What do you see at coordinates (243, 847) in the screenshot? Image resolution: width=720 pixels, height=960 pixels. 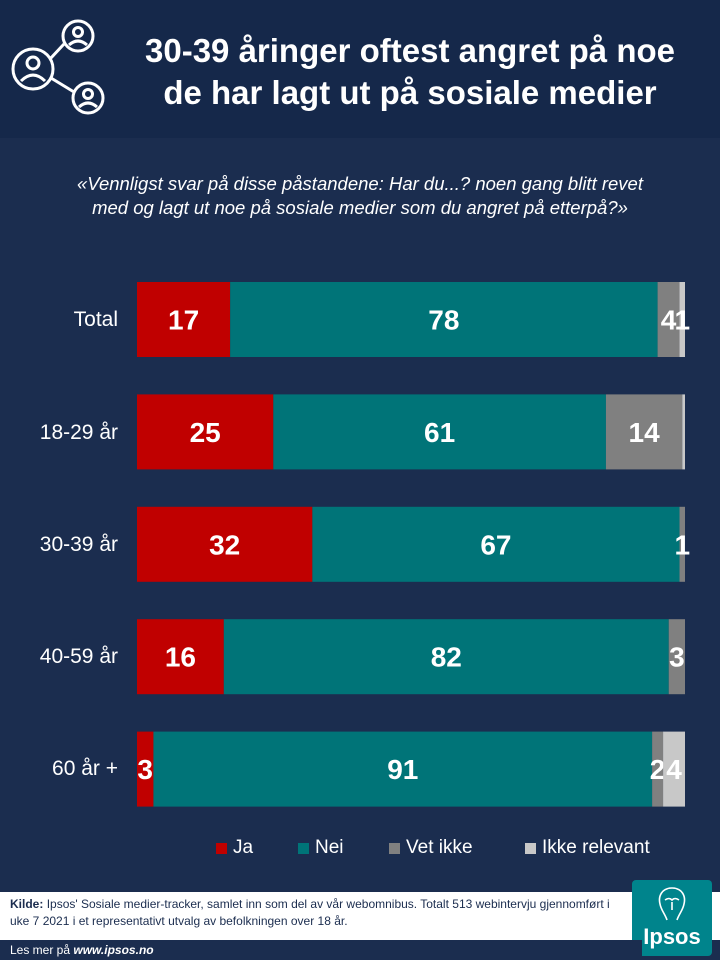 I see `legend-label-ja: Ja` at bounding box center [243, 847].